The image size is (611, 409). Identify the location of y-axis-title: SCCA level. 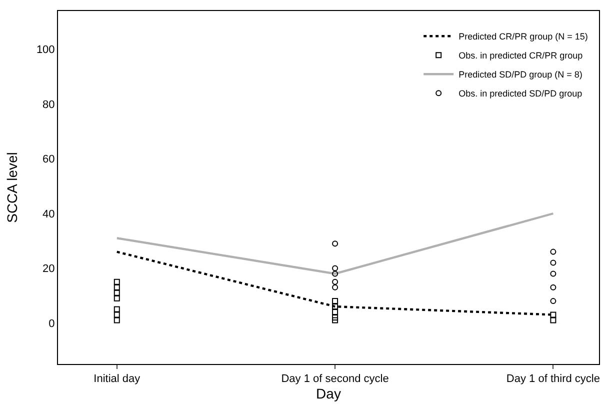
(12, 187).